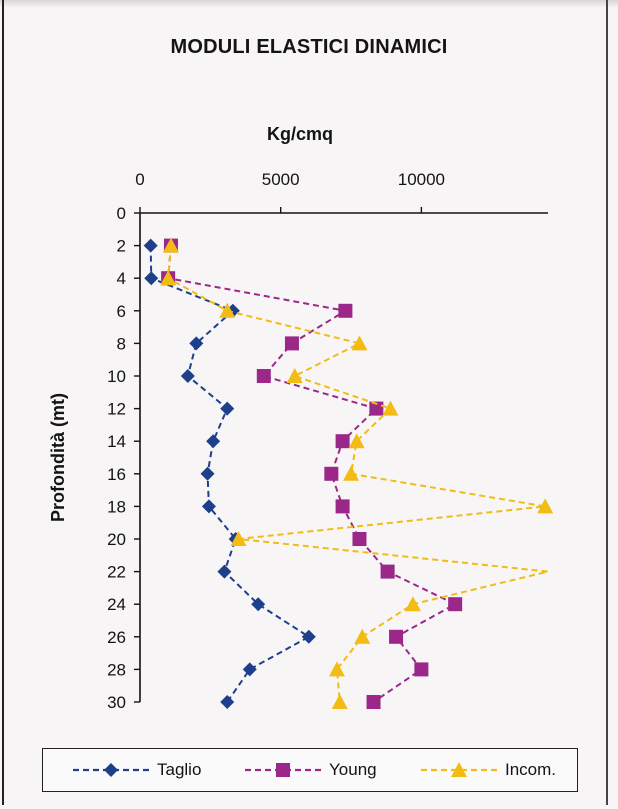  I want to click on y-tick-label: 6, so click(121, 311).